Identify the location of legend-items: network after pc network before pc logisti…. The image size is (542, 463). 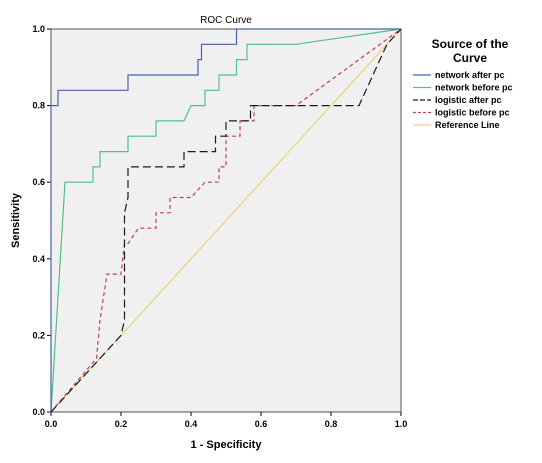
(463, 100).